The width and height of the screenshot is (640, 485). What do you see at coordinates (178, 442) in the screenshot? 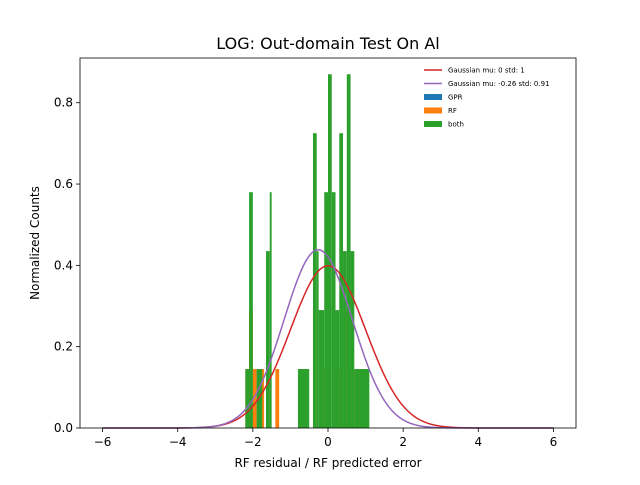
I see `x-tick-label: −4` at bounding box center [178, 442].